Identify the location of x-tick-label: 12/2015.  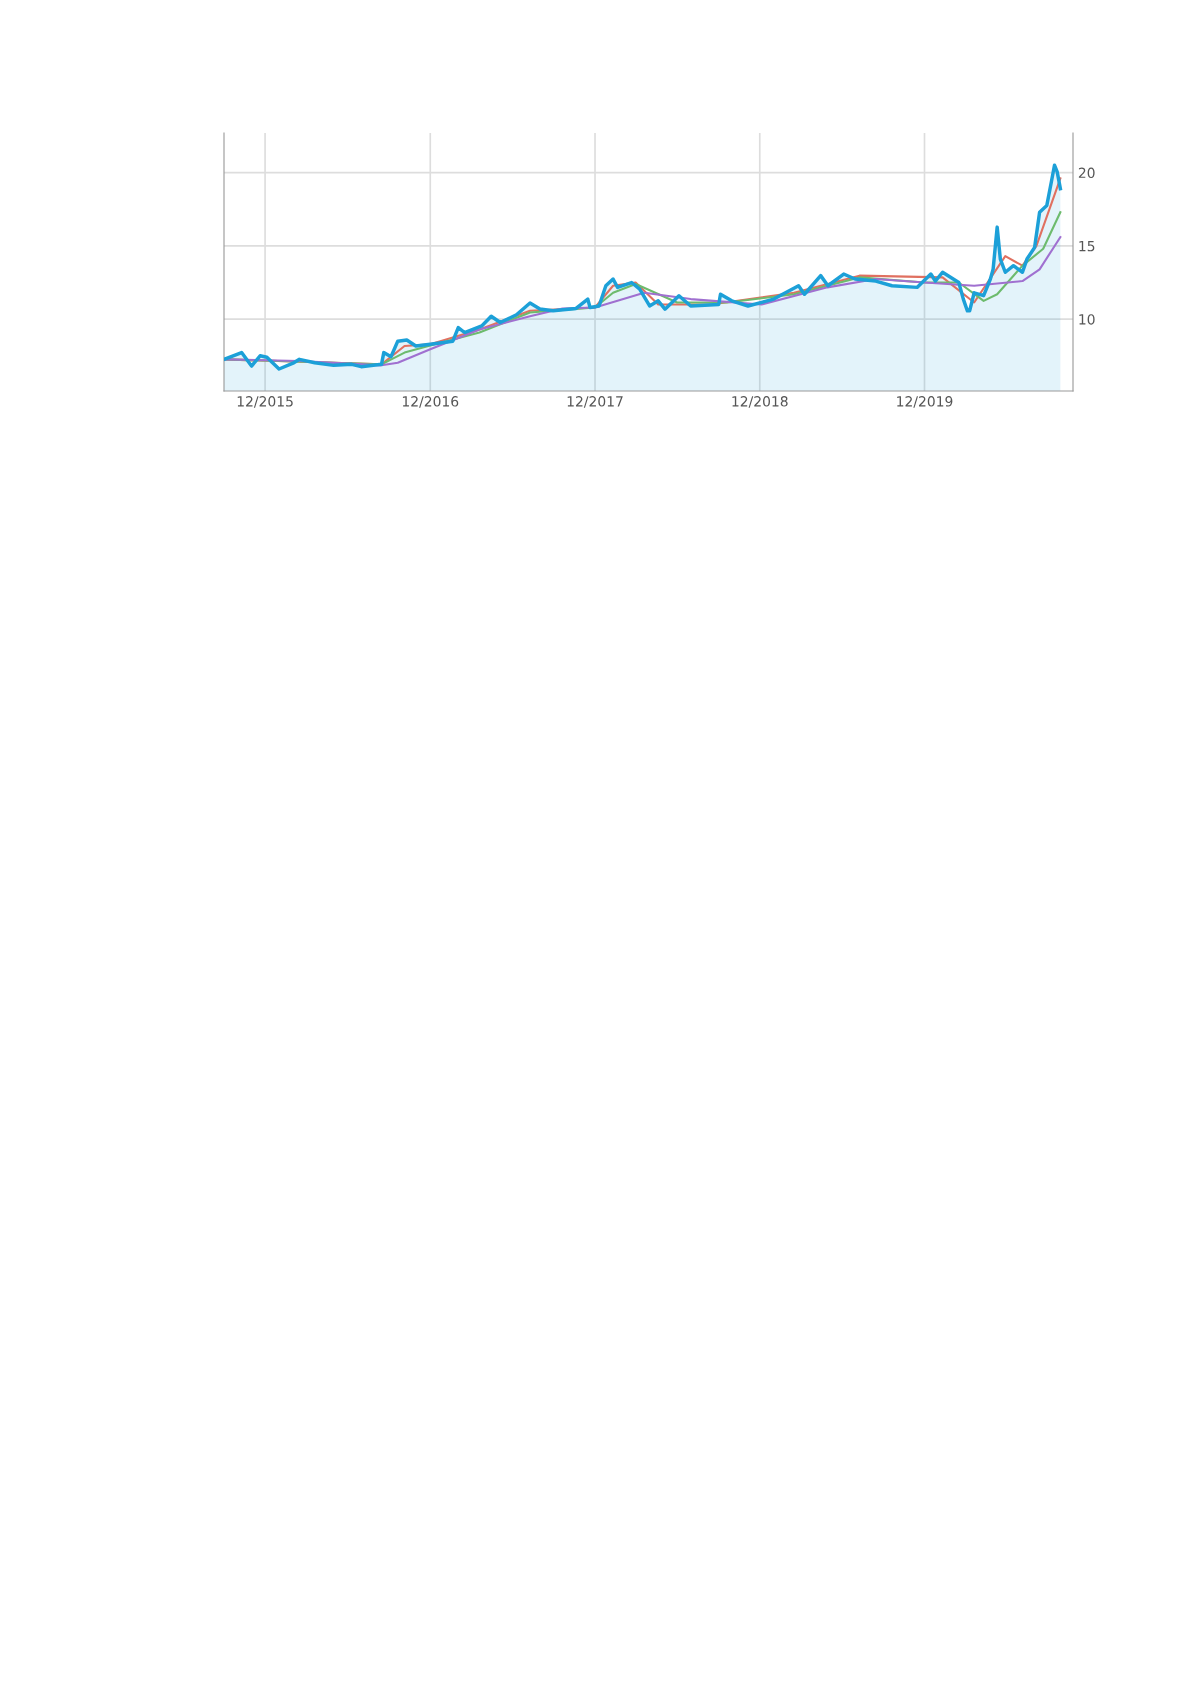
(265, 402).